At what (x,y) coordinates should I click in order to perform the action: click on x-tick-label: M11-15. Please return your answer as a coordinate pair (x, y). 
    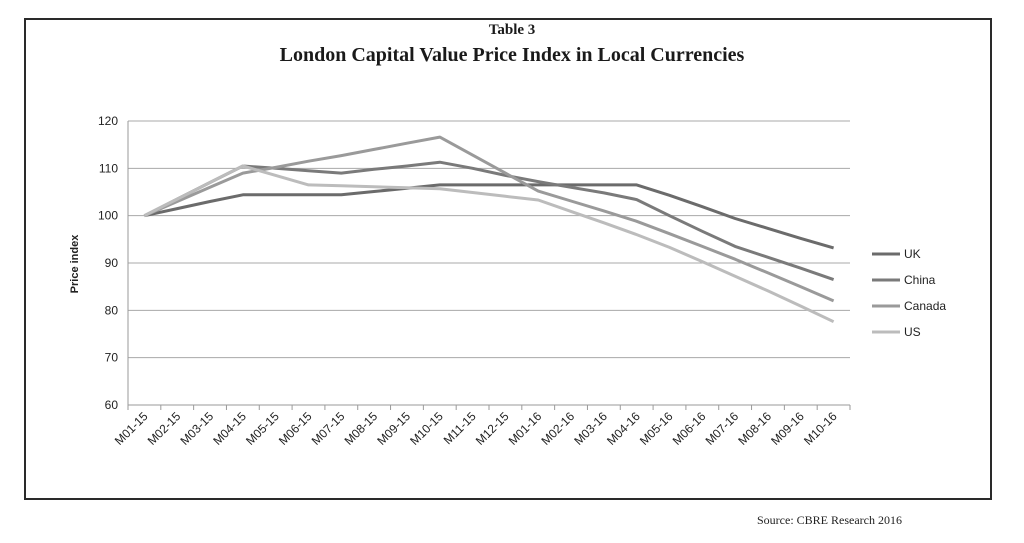
    Looking at the image, I should click on (460, 428).